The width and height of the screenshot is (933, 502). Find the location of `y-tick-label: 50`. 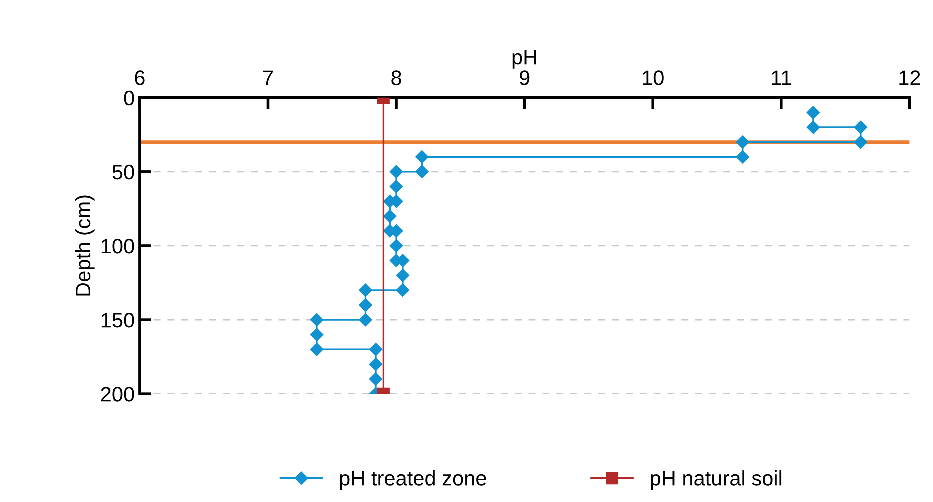

y-tick-label: 50 is located at coordinates (123, 172).